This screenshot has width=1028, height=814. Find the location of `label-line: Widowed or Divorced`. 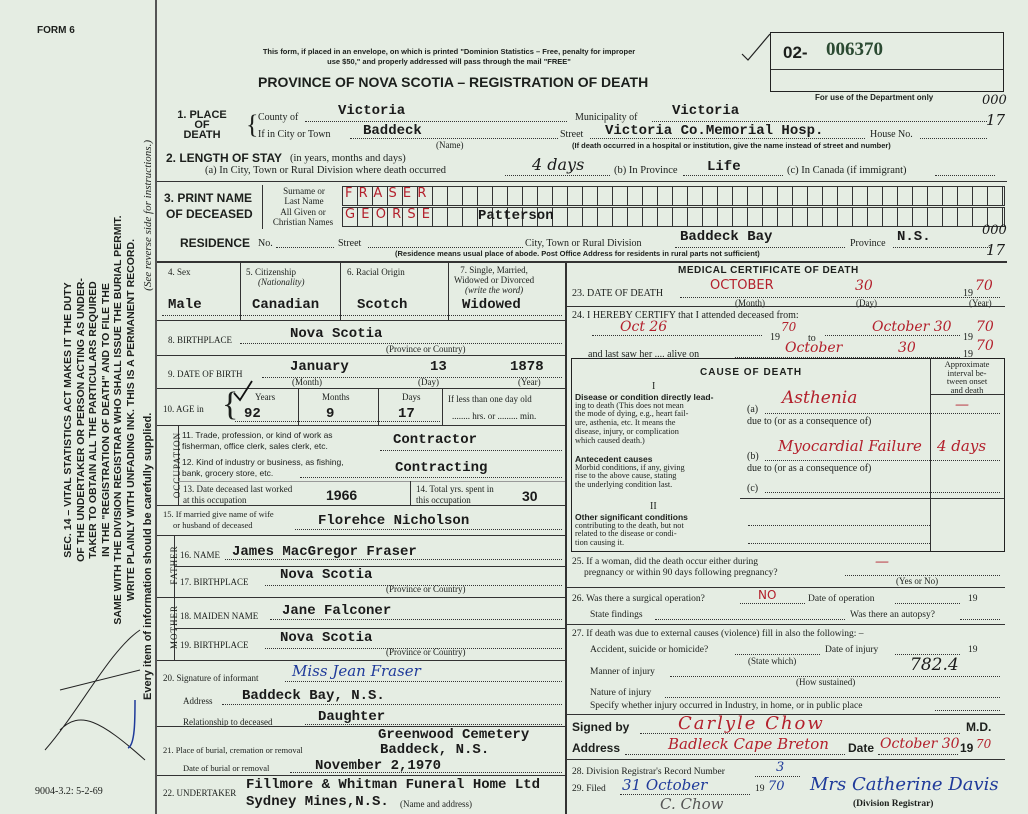

label-line: Widowed or Divorced is located at coordinates (494, 280).